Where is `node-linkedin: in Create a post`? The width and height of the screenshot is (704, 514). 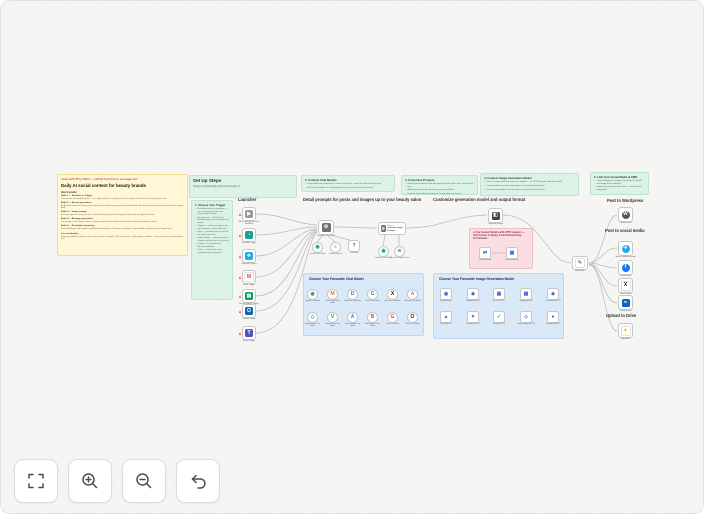
node-linkedin: in Create a post is located at coordinates (625, 303).